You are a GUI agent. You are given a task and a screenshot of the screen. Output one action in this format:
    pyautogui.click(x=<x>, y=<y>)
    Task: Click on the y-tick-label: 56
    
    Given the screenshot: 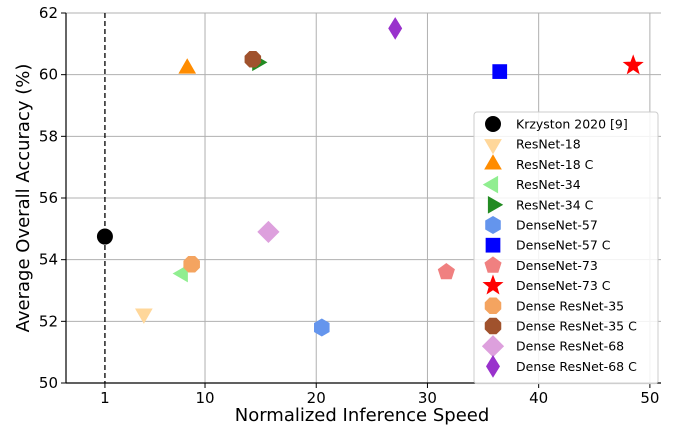 What is the action you would take?
    pyautogui.click(x=48, y=198)
    